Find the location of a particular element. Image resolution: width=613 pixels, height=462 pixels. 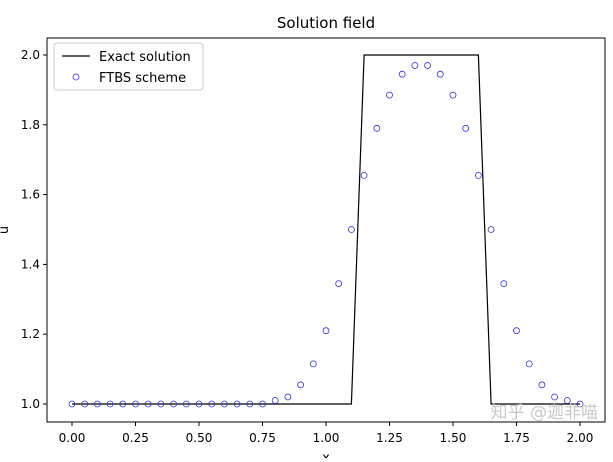

legend: Exact solution FTBS scheme is located at coordinates (128, 66).